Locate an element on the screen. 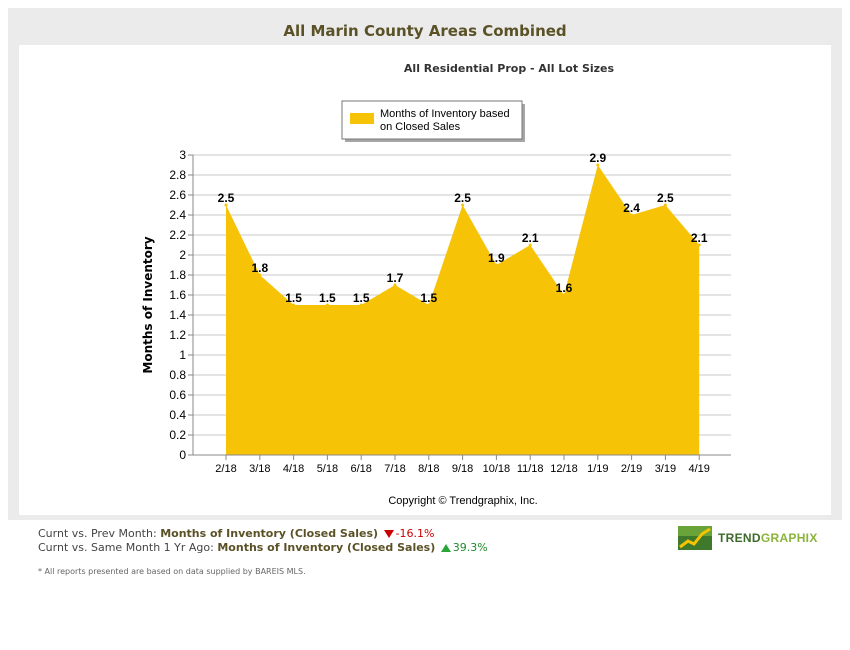 Image resolution: width=850 pixels, height=650 pixels. logo-text-main: TREND is located at coordinates (739, 538).